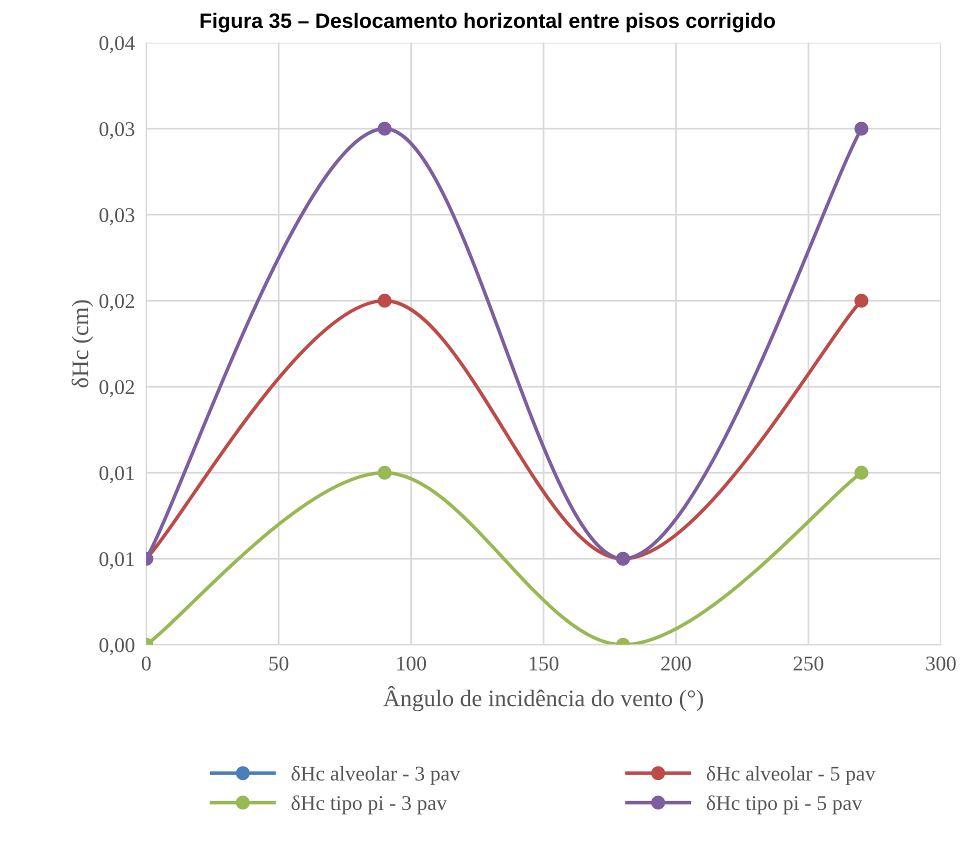 This screenshot has height=854, width=975. What do you see at coordinates (116, 647) in the screenshot?
I see `y-tick-label: 0,00` at bounding box center [116, 647].